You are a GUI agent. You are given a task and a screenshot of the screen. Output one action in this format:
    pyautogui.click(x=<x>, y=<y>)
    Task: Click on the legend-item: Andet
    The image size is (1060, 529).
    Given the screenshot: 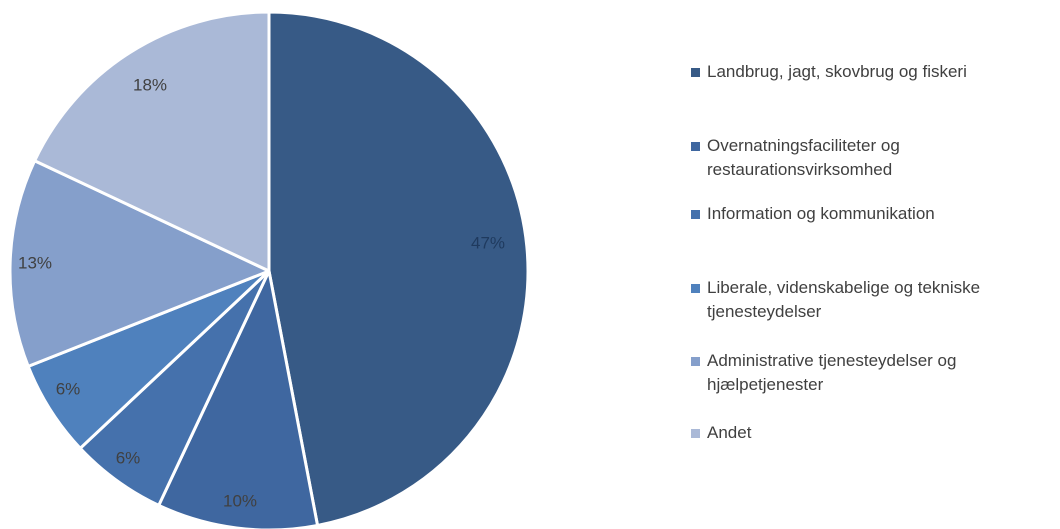 What is the action you would take?
    pyautogui.click(x=875, y=433)
    